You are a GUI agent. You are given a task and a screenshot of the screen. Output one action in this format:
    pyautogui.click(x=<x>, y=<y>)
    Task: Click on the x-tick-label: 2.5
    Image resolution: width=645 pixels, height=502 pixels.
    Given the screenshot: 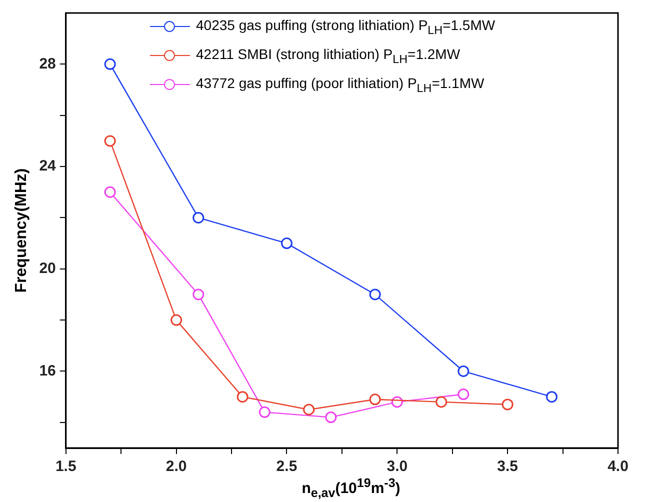 What is the action you would take?
    pyautogui.click(x=287, y=467)
    